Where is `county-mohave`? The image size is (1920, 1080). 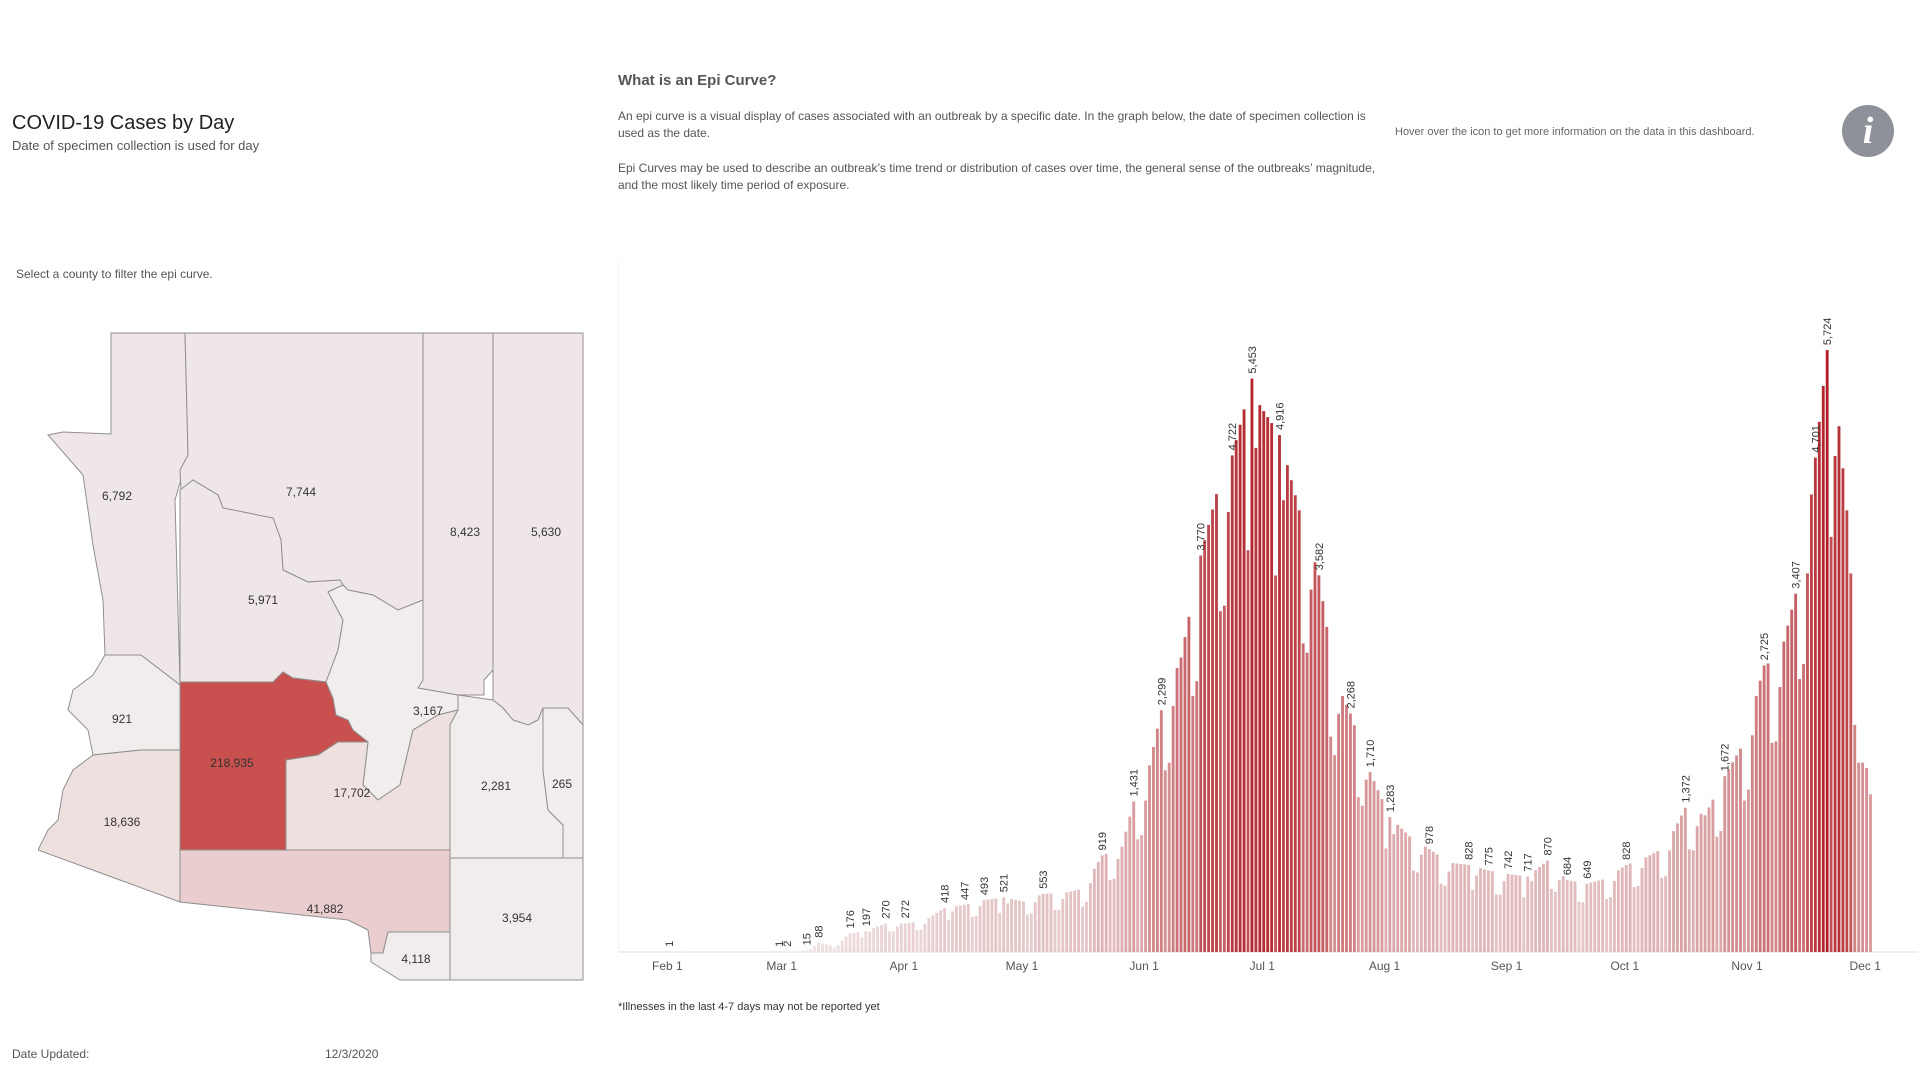
county-mohave is located at coordinates (118, 509).